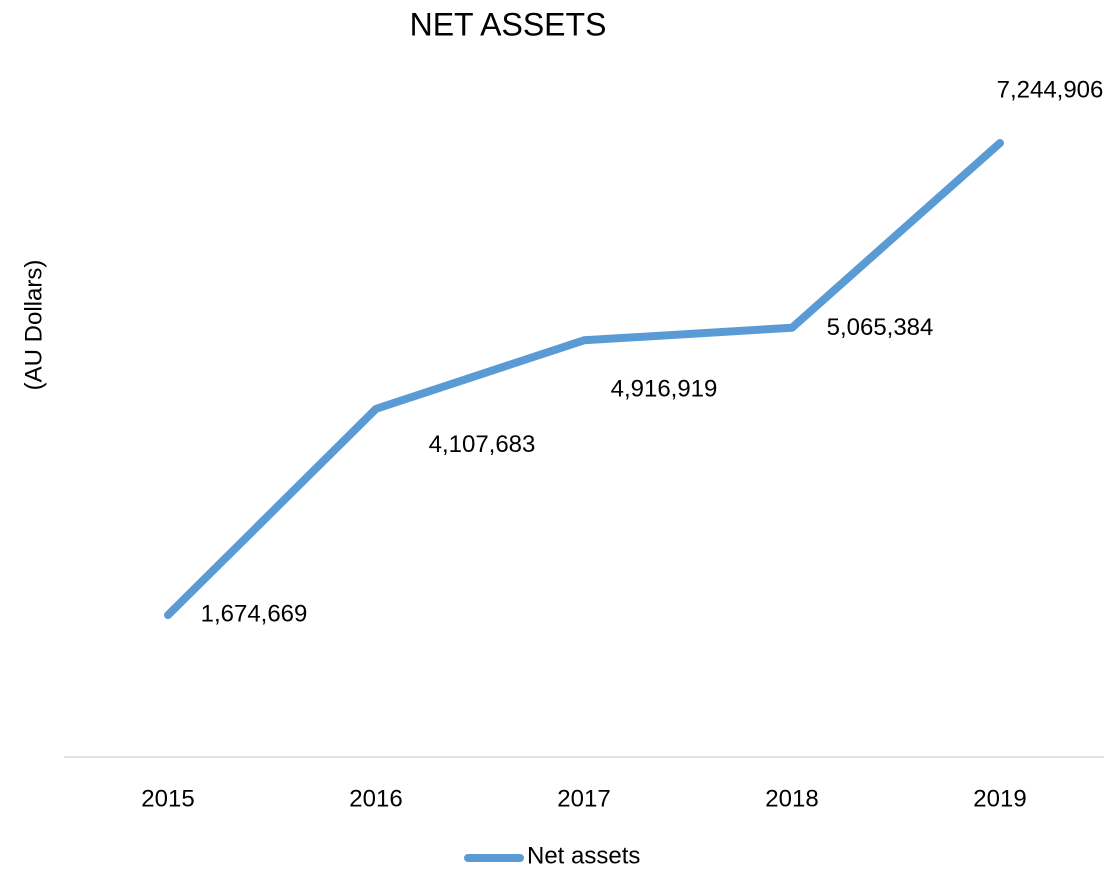 The height and width of the screenshot is (873, 1117). I want to click on data-label: 1,674,669, so click(254, 613).